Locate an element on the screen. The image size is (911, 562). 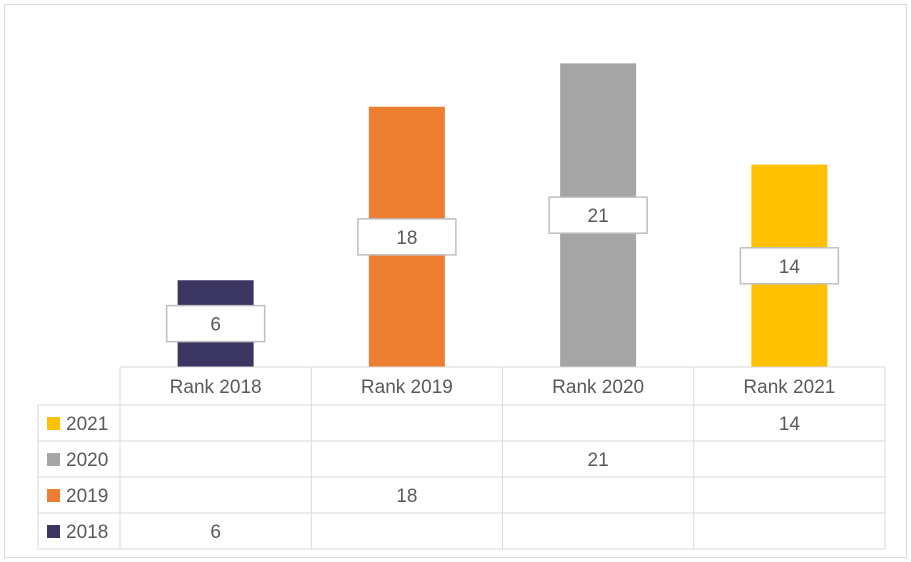
data-label-box-2019 is located at coordinates (407, 237).